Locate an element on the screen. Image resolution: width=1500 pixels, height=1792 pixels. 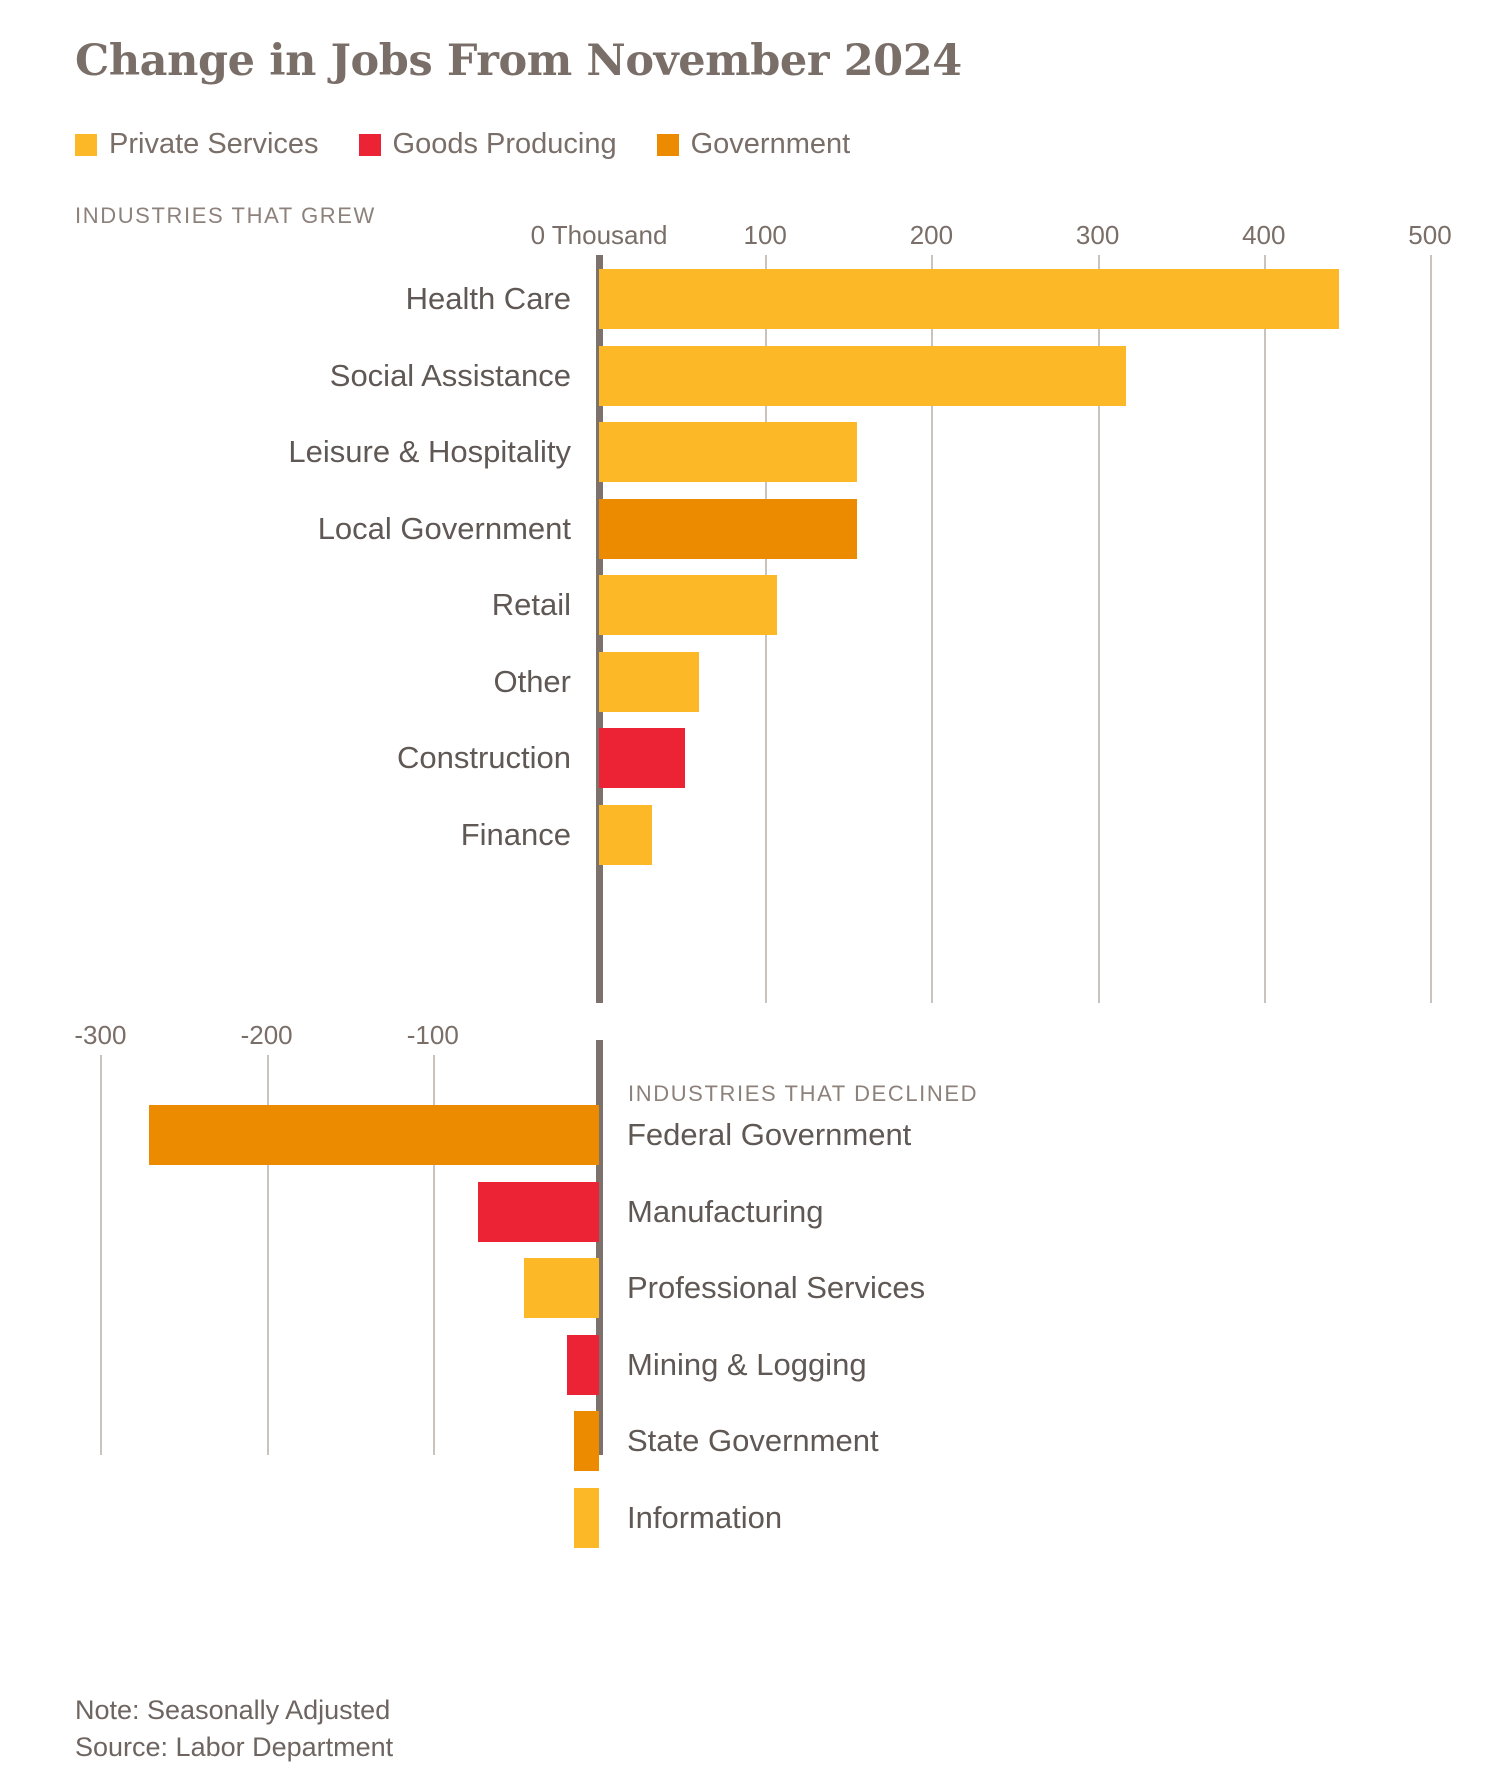
bar-row: Professional Services is located at coordinates (750, 1288).